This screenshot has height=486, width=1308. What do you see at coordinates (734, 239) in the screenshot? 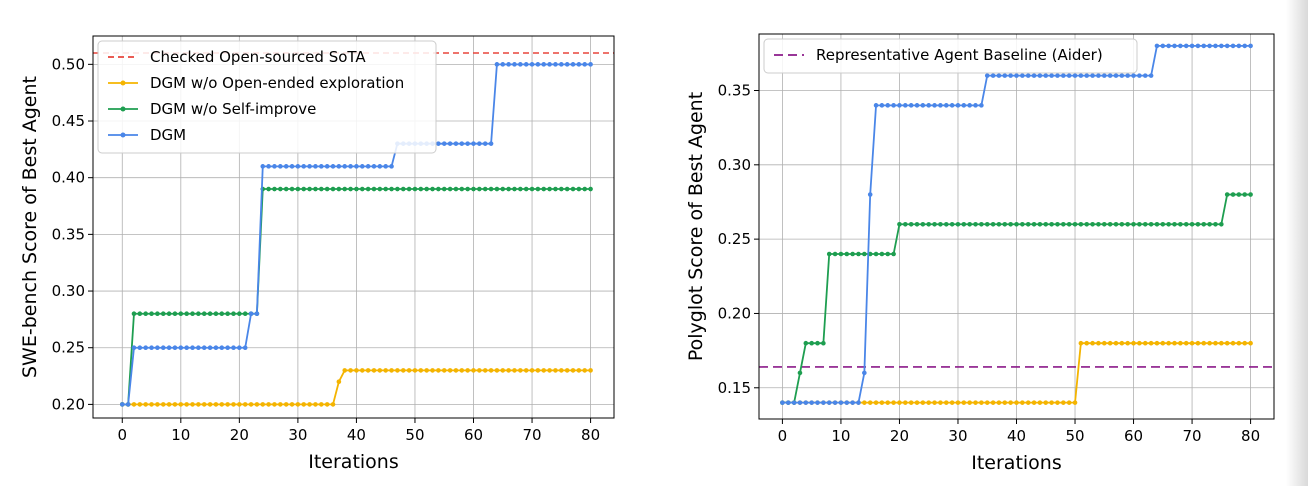
I see `y-tick-label: 0.25` at bounding box center [734, 239].